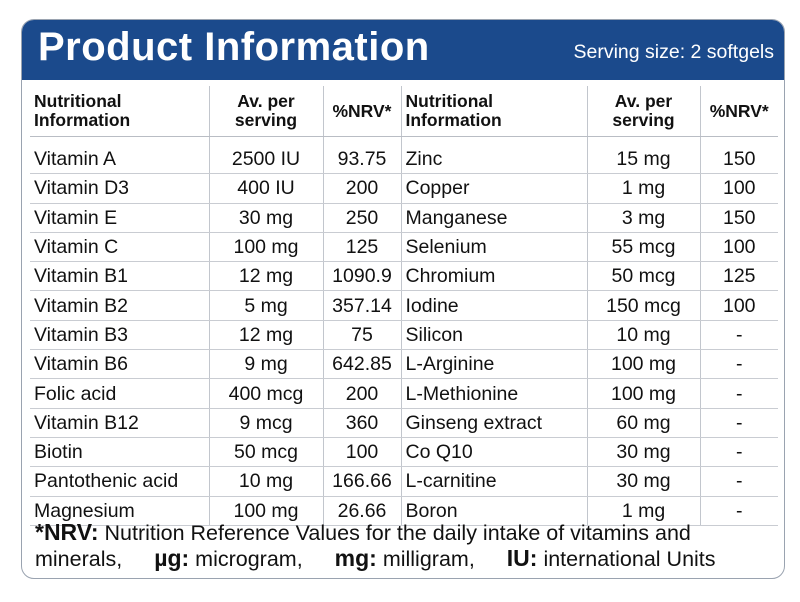  Describe the element at coordinates (362, 481) in the screenshot. I see `nutrient-nrv: 166.66` at that location.